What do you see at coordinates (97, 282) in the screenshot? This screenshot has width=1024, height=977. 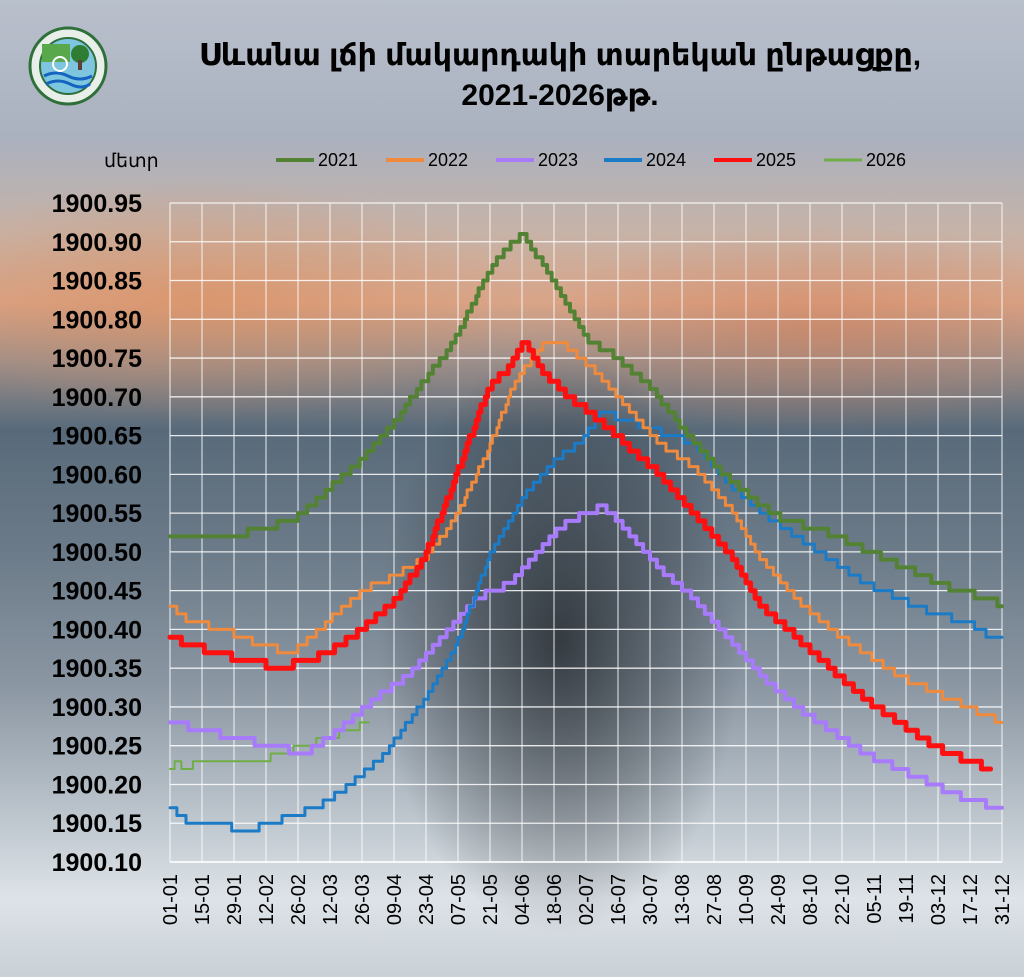 I see `y-tick-label: 1900.85` at bounding box center [97, 282].